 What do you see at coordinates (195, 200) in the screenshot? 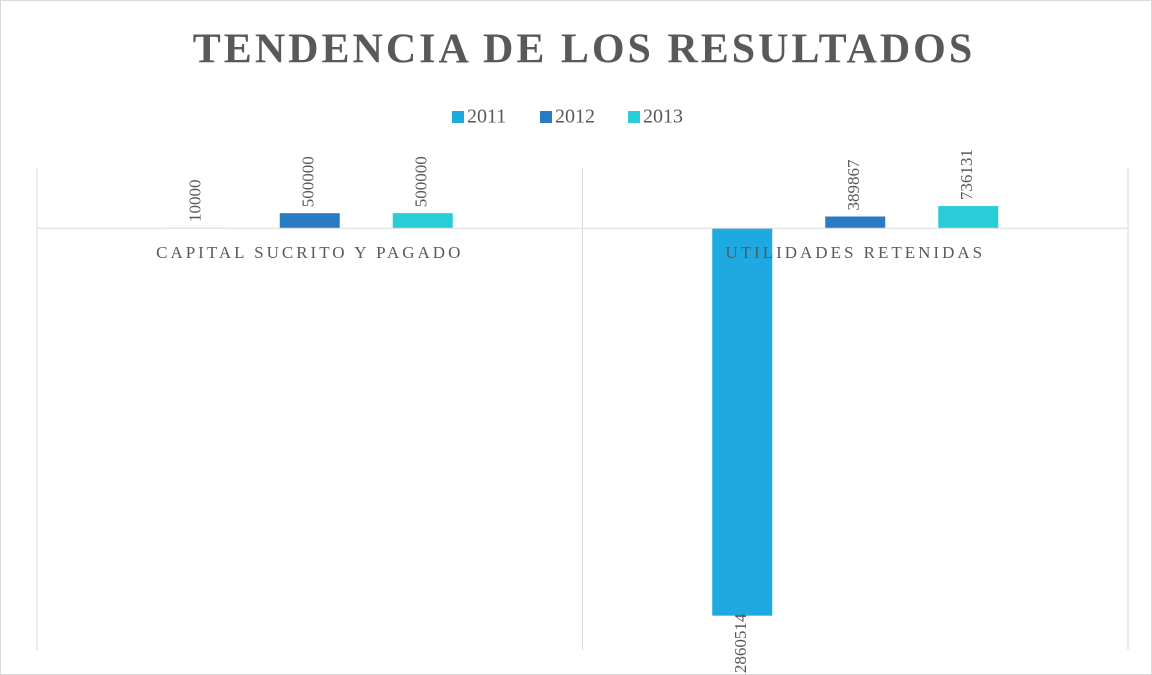
I see `value-label: 10000` at bounding box center [195, 200].